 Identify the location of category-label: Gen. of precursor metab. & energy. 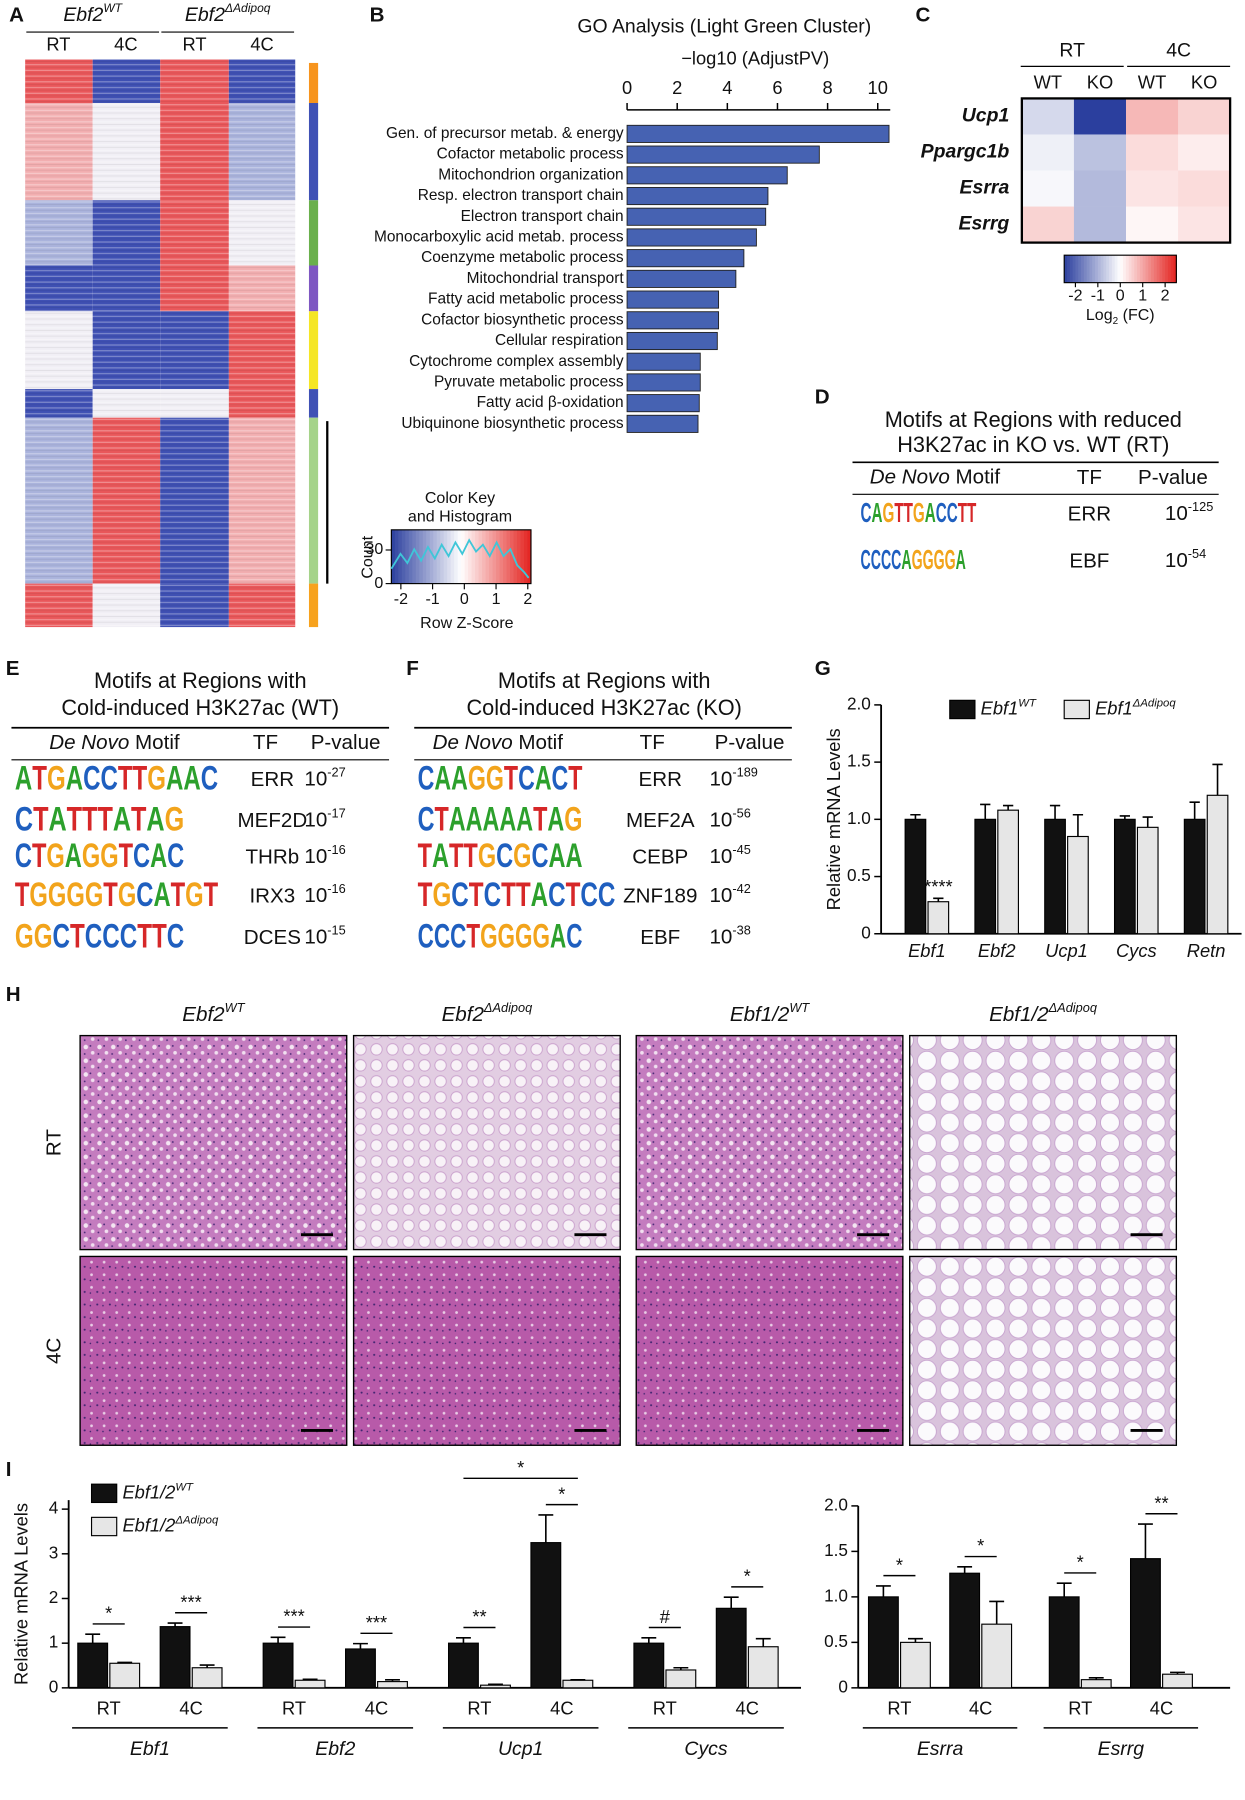
(505, 133).